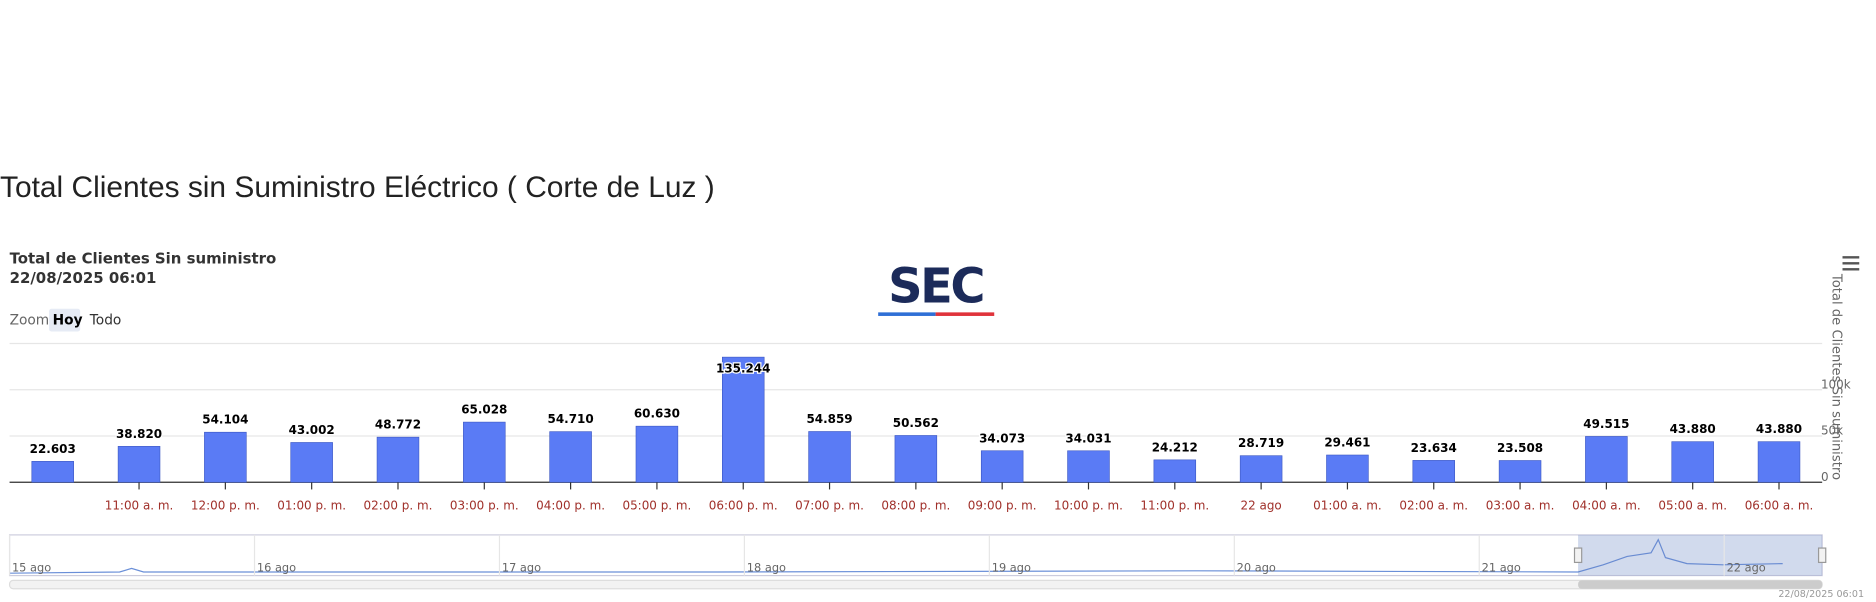 The width and height of the screenshot is (1876, 602). What do you see at coordinates (570, 506) in the screenshot?
I see `x-tick-label: 04:00 p. m.` at bounding box center [570, 506].